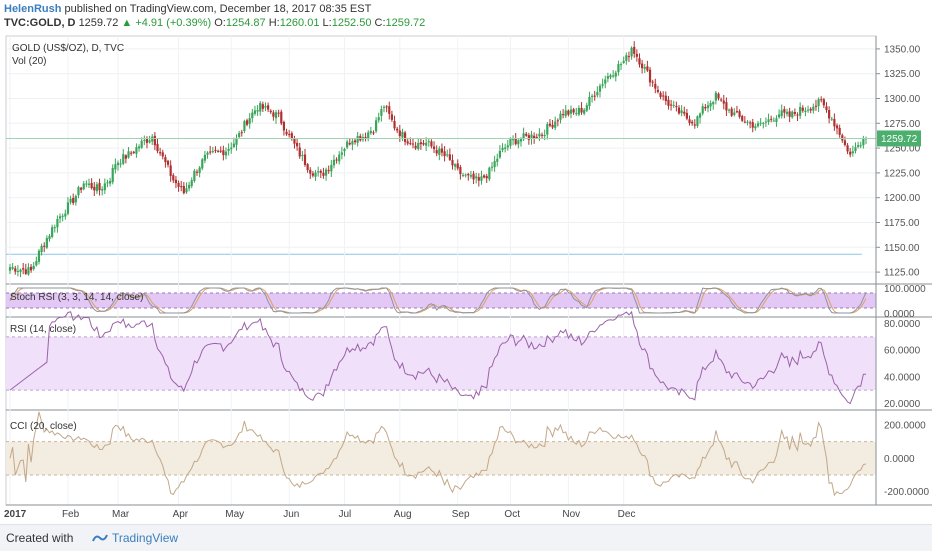  What do you see at coordinates (234, 514) in the screenshot?
I see `time-tick-label: May` at bounding box center [234, 514].